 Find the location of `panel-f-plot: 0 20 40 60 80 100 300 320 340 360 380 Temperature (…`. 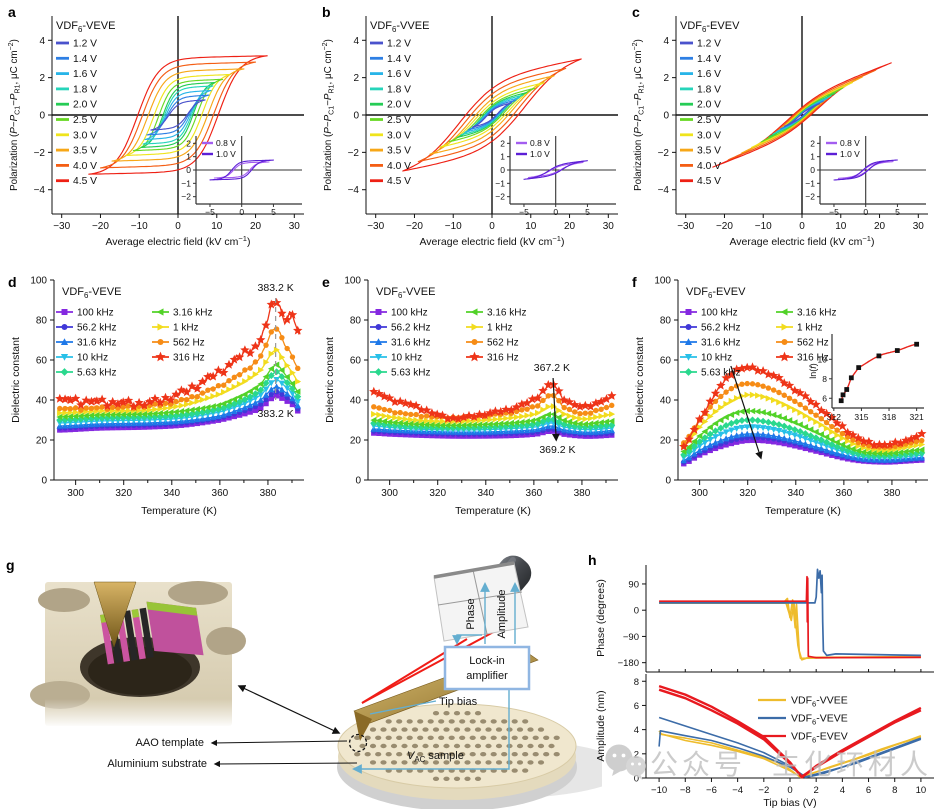

panel-f-plot: 0 20 40 60 80 100 300 320 340 360 380 Temperature (… is located at coordinates (781, 396).